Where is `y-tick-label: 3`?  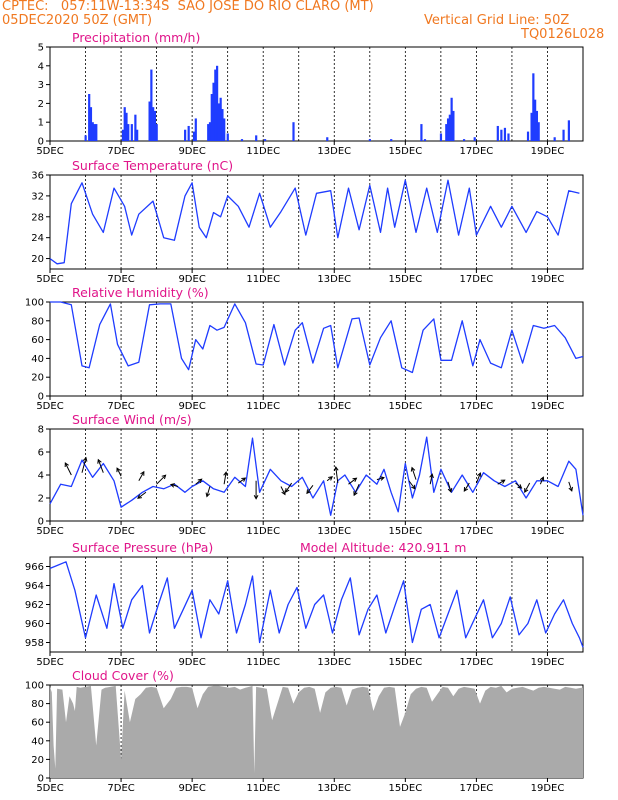
y-tick-label: 3 is located at coordinates (41, 85).